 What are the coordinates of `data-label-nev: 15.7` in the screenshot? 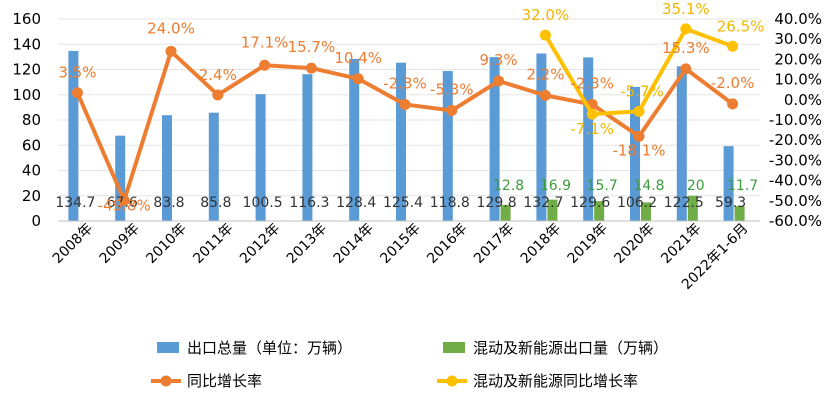 It's located at (602, 186).